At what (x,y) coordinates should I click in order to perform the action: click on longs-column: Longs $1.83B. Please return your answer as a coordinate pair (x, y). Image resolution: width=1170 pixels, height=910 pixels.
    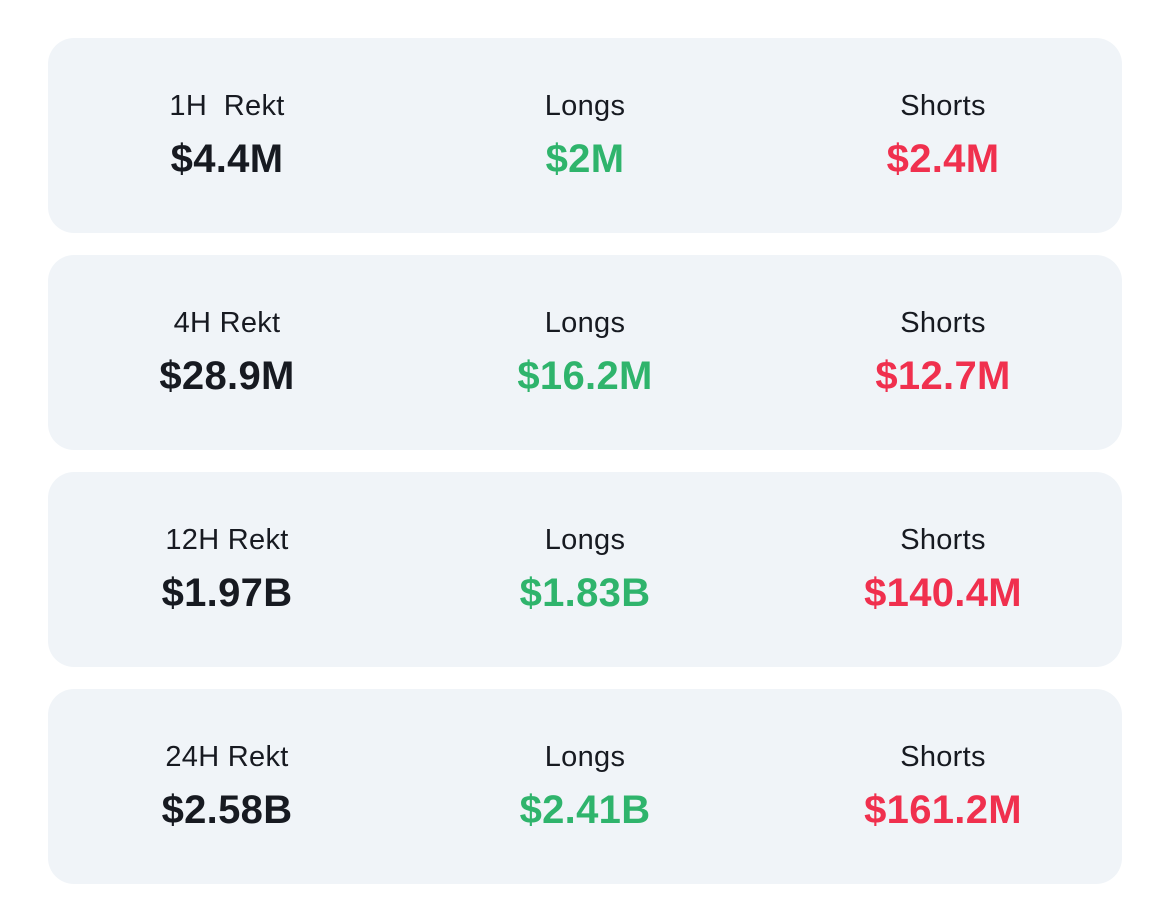
    Looking at the image, I should click on (585, 569).